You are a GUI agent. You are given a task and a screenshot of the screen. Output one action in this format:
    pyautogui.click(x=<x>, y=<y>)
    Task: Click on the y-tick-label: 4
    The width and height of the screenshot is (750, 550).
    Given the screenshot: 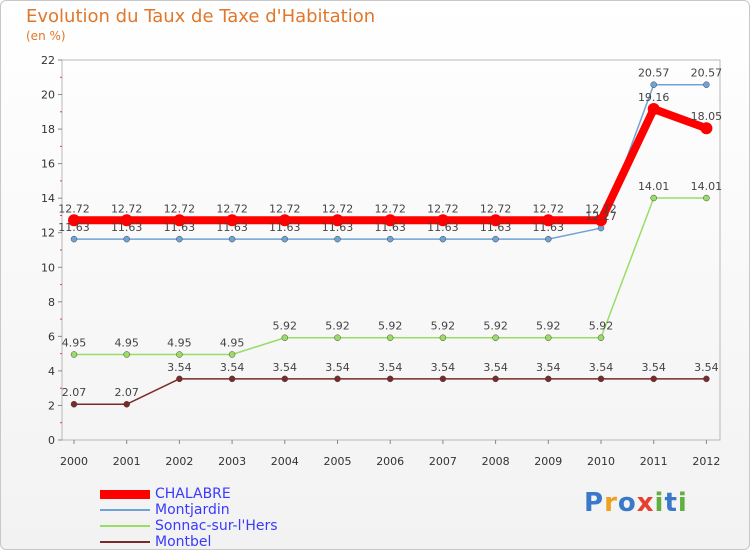 What is the action you would take?
    pyautogui.click(x=51, y=371)
    